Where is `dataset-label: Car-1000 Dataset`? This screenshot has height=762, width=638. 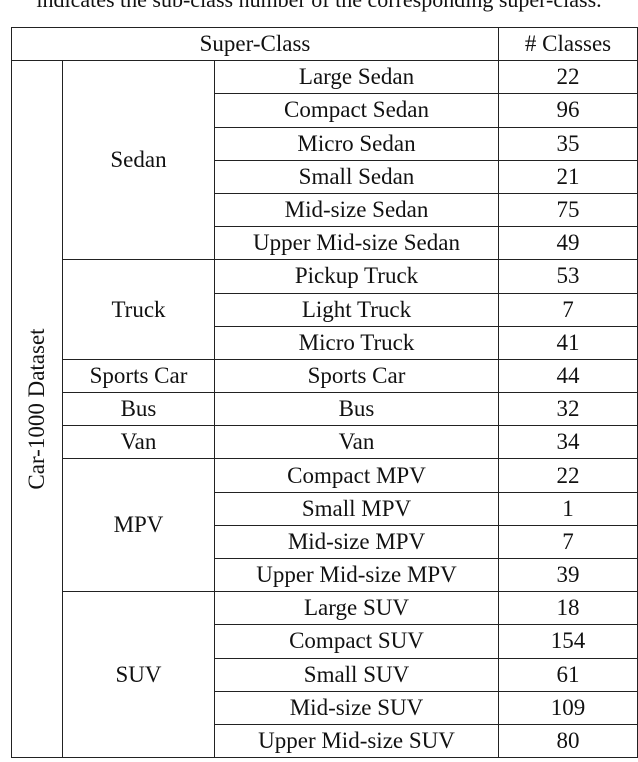 dataset-label: Car-1000 Dataset is located at coordinates (36, 409).